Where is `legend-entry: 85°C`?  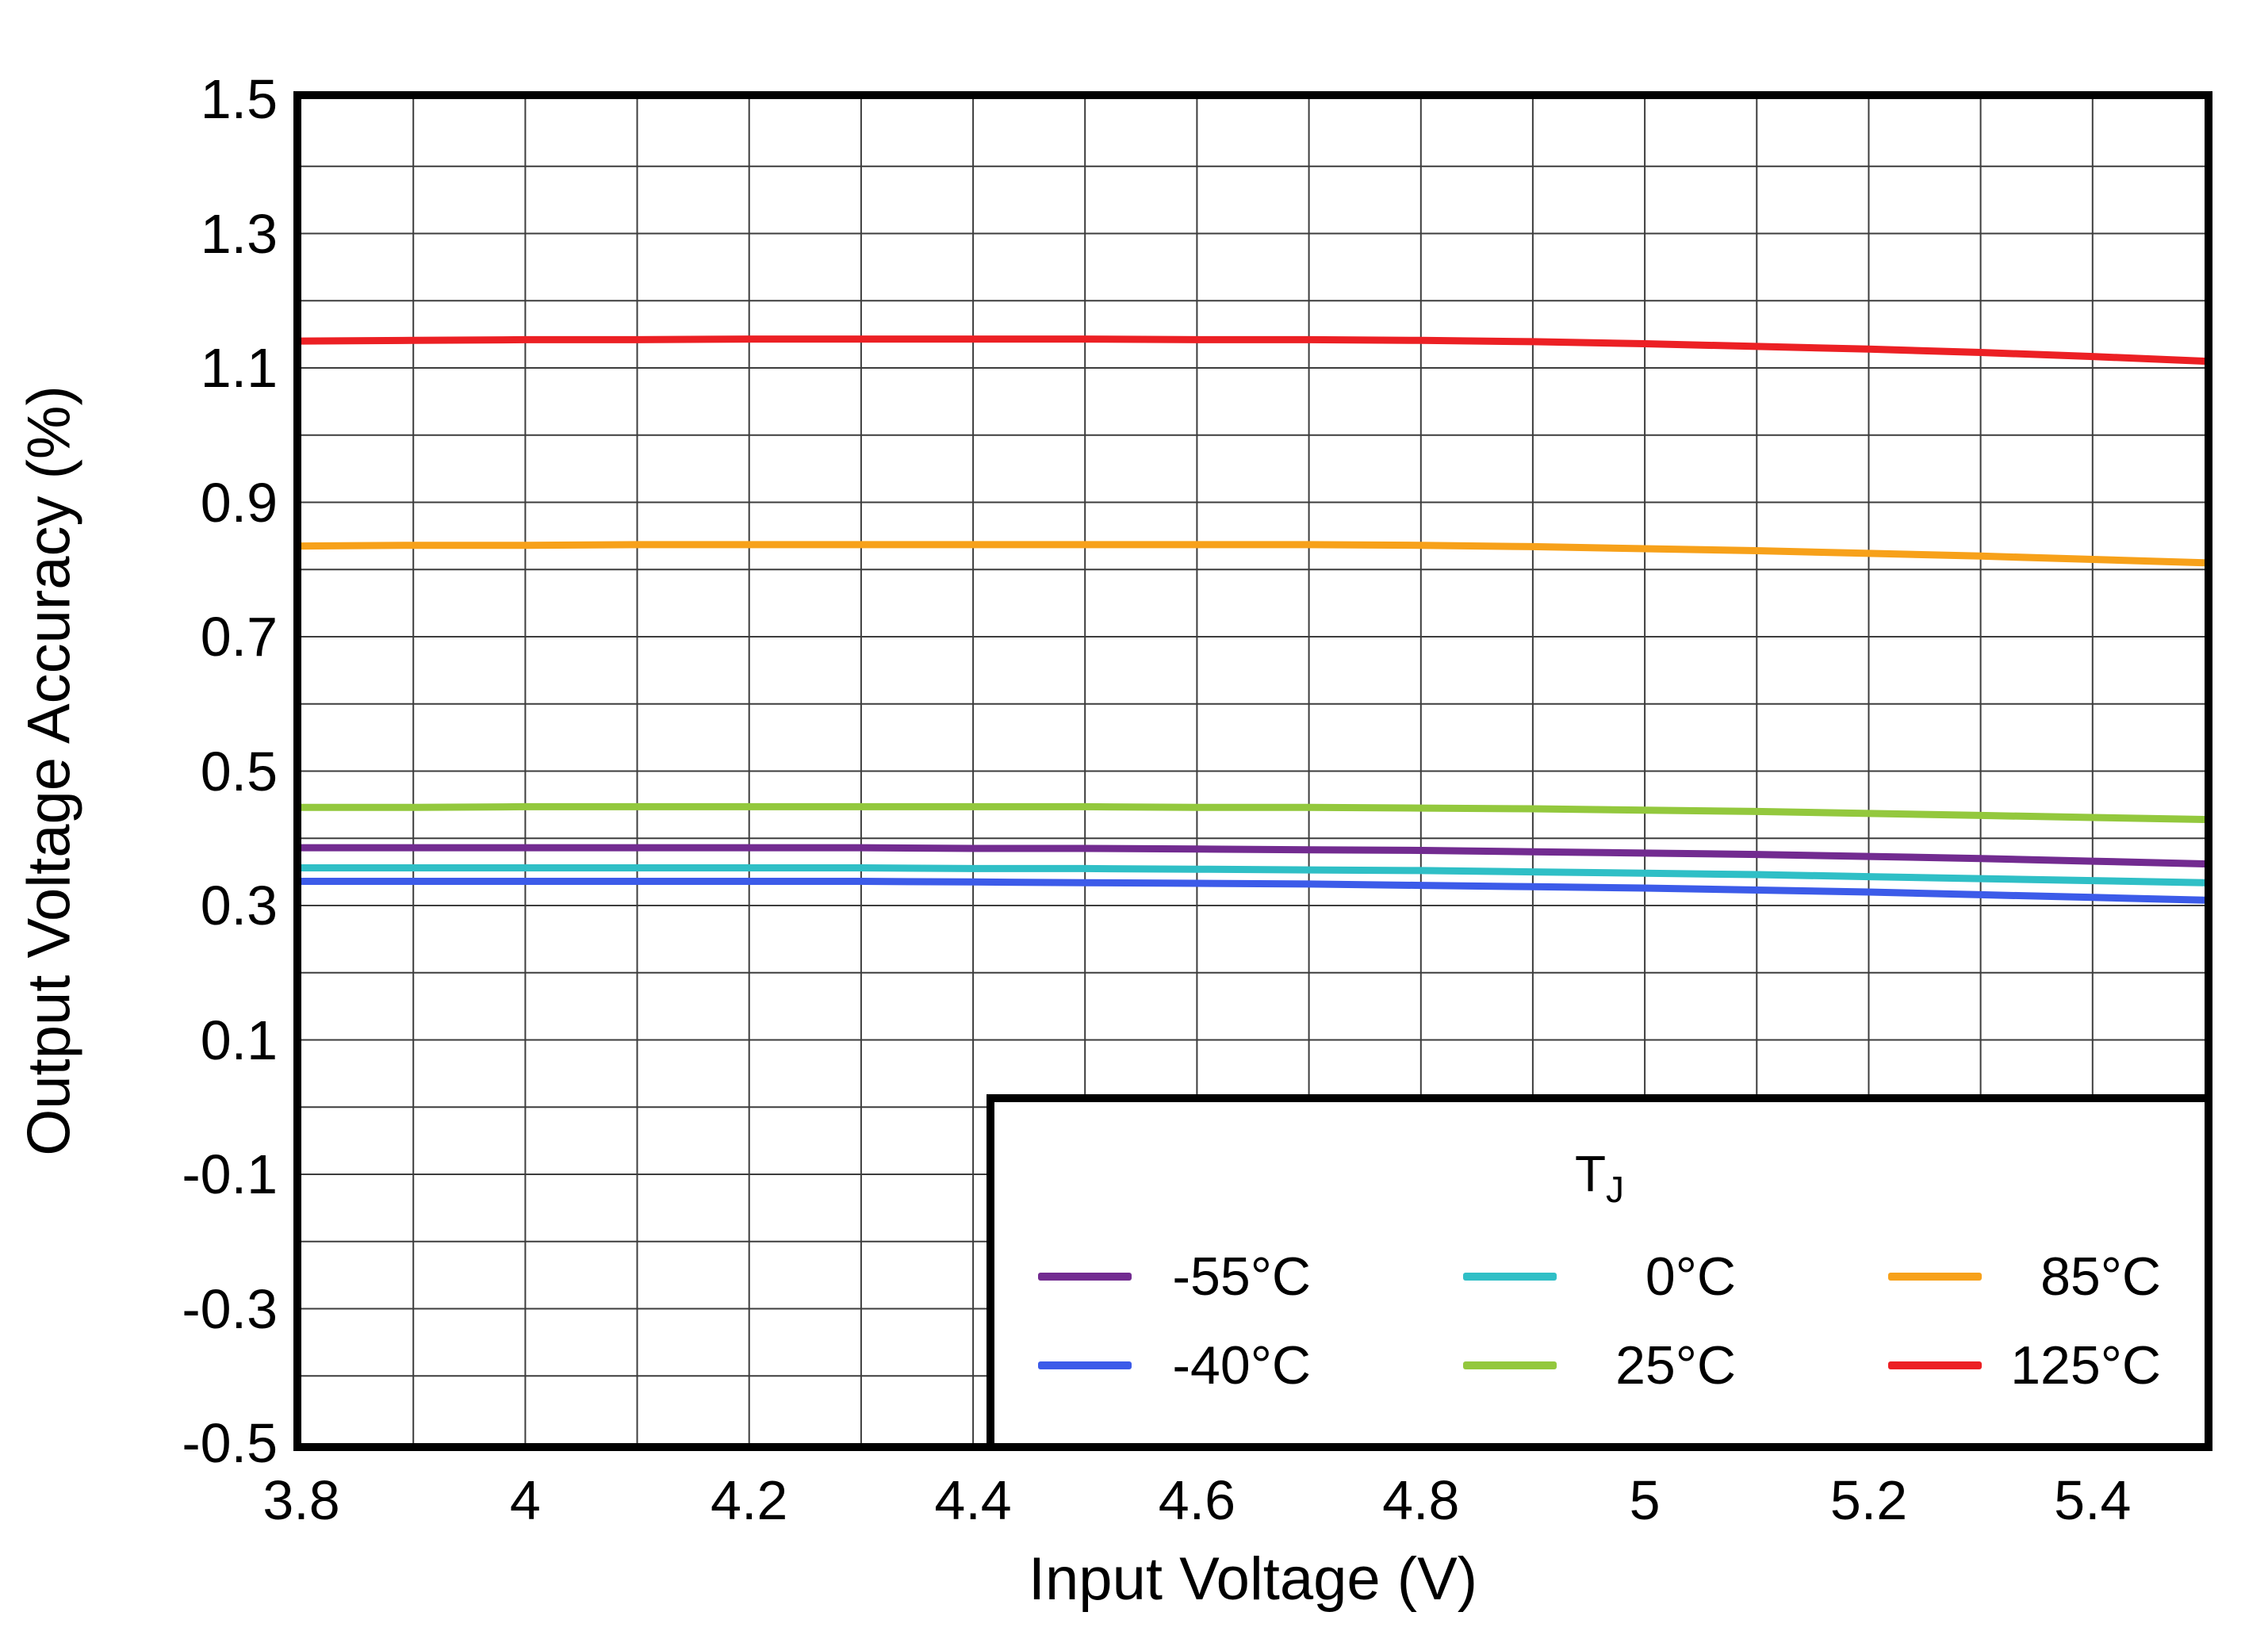 legend-entry: 85°C is located at coordinates (2024, 1277).